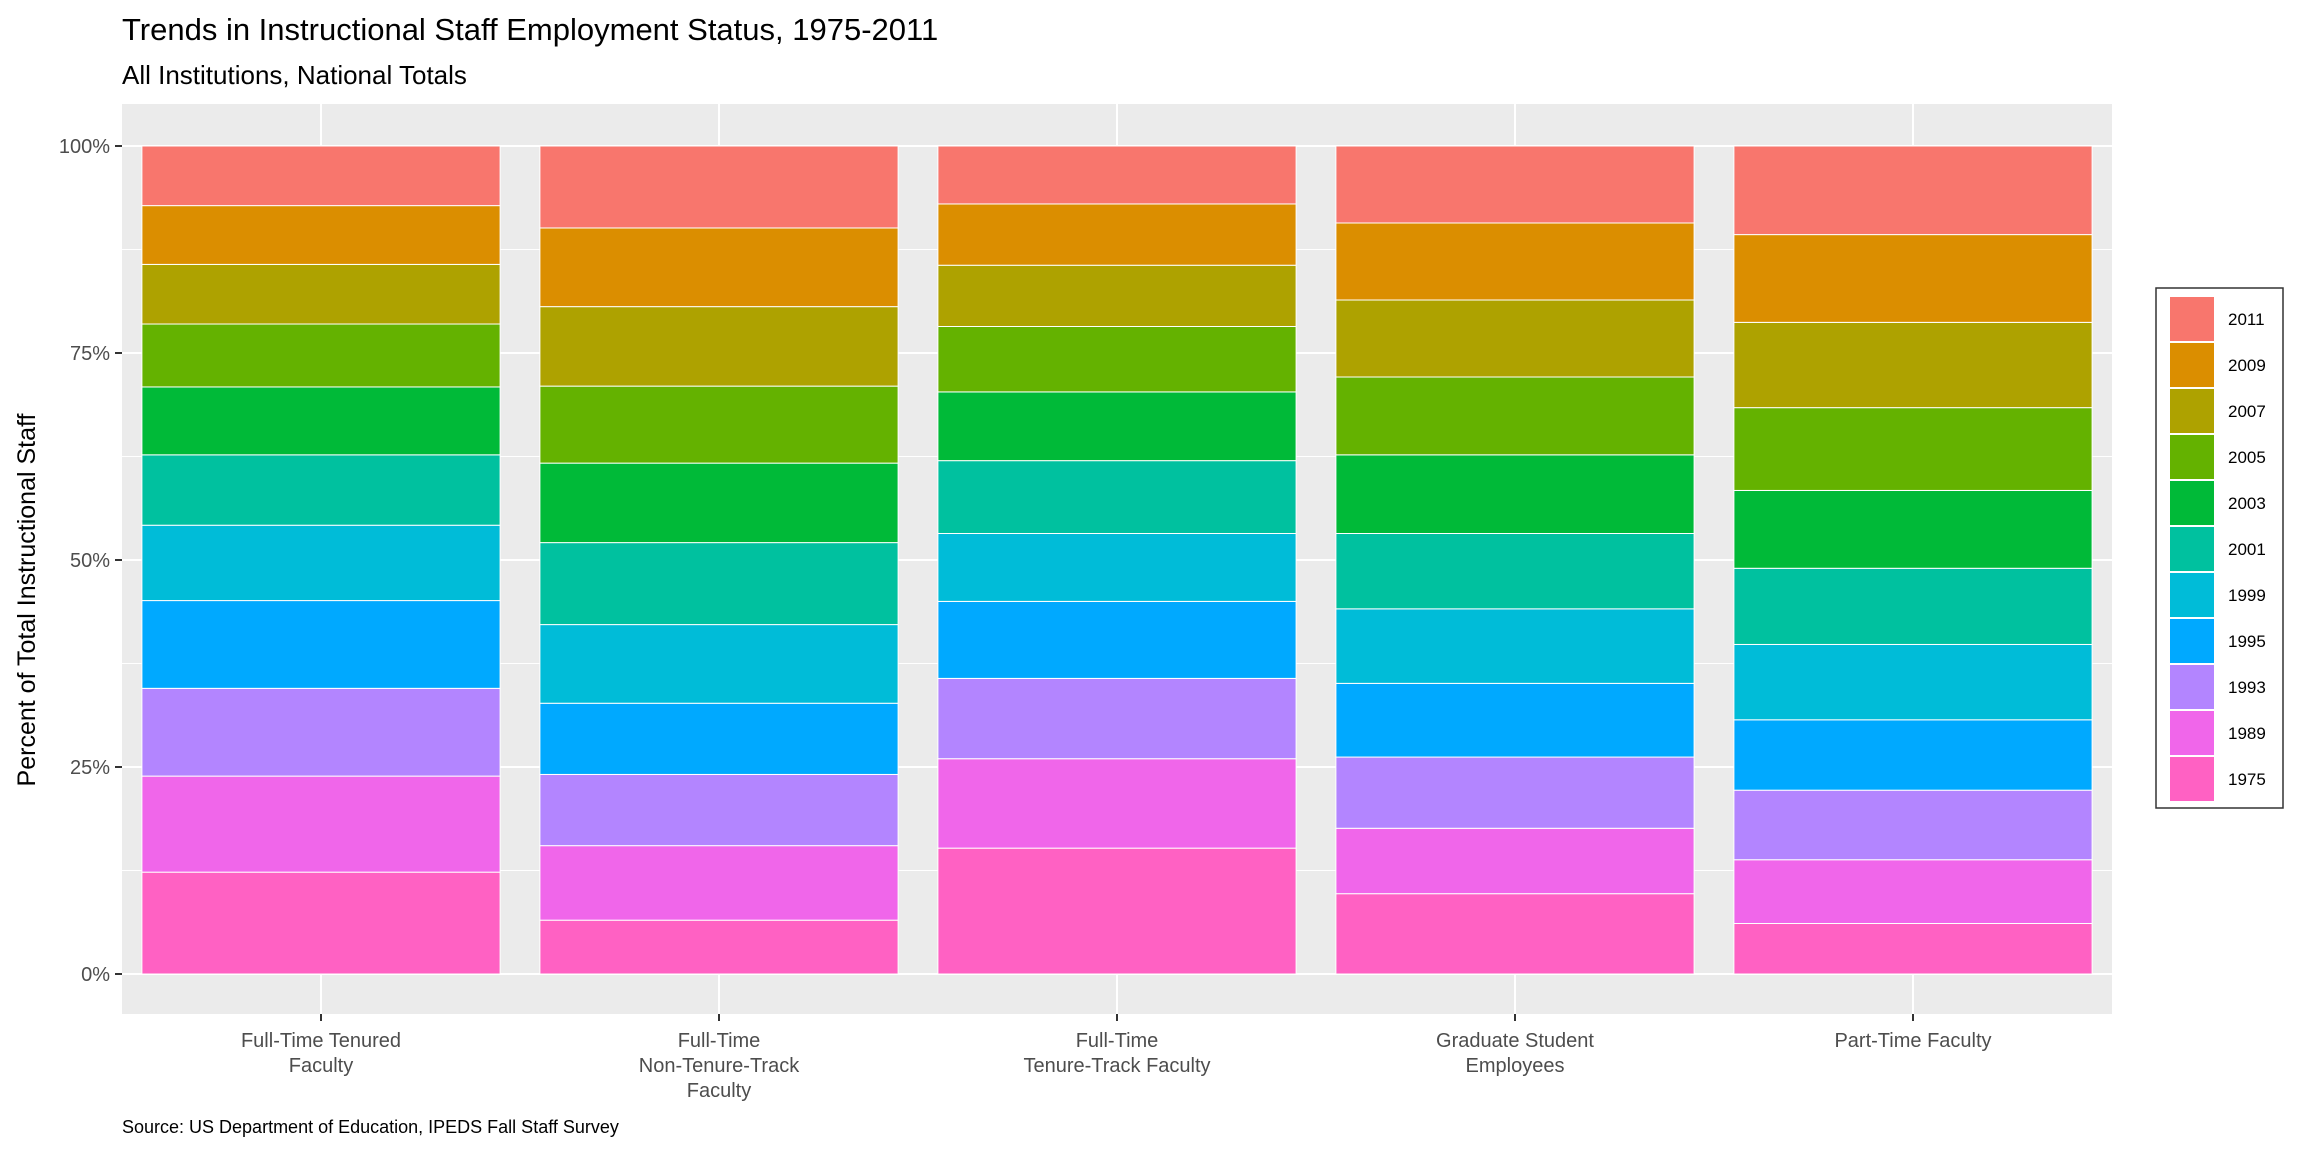 This screenshot has width=2304, height=1152. Describe the element at coordinates (2192, 687) in the screenshot. I see `legend-key-1993` at that location.